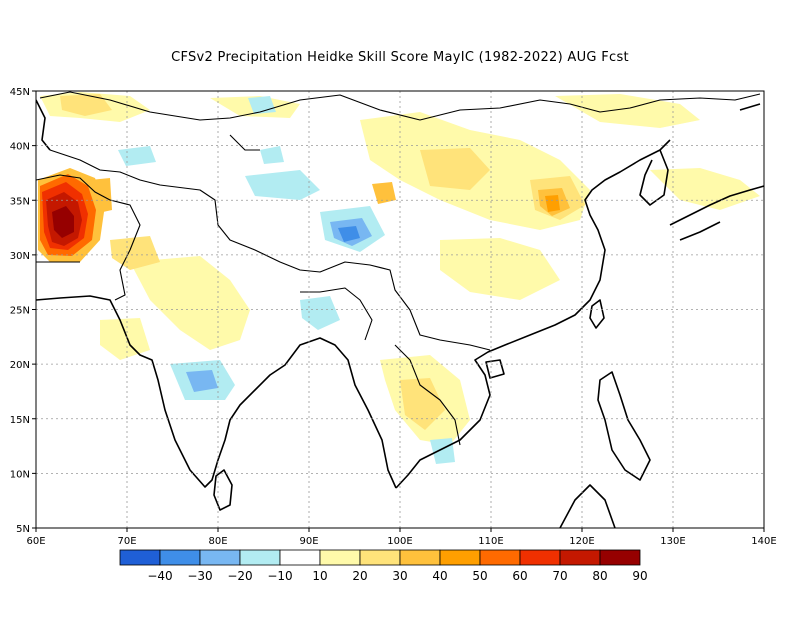  What do you see at coordinates (599, 576) in the screenshot?
I see `colorbar-label: 80` at bounding box center [599, 576].